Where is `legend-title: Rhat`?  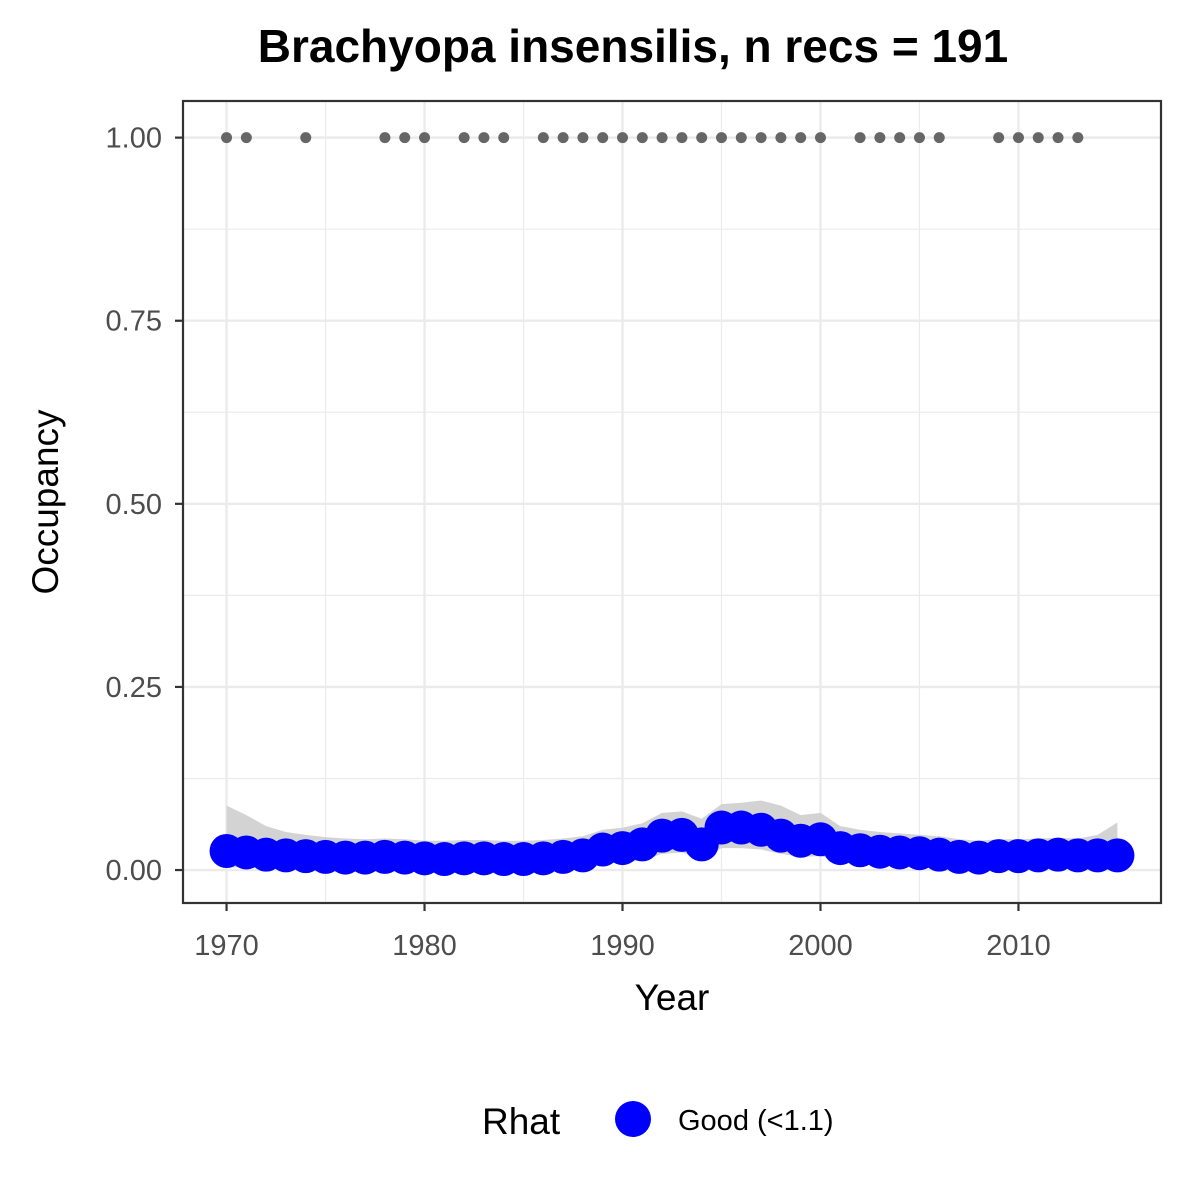
legend-title: Rhat is located at coordinates (521, 1121).